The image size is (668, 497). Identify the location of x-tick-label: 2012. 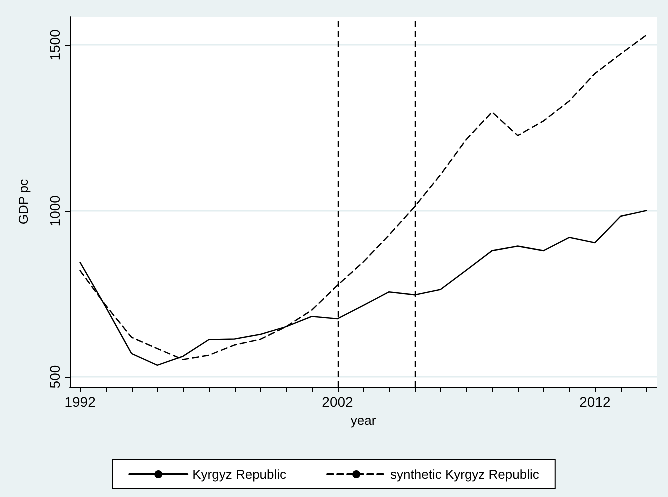
(595, 402).